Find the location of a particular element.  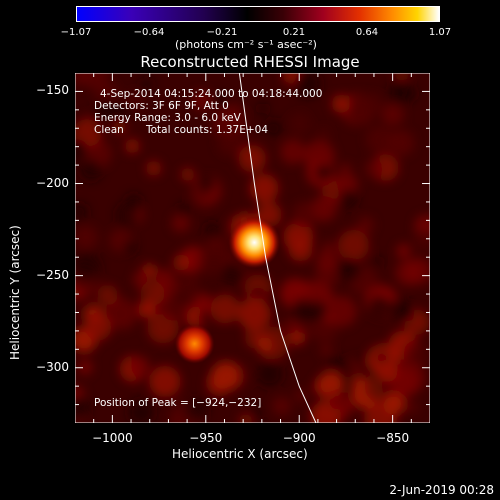

y-tick-label: −200 is located at coordinates (52, 182).